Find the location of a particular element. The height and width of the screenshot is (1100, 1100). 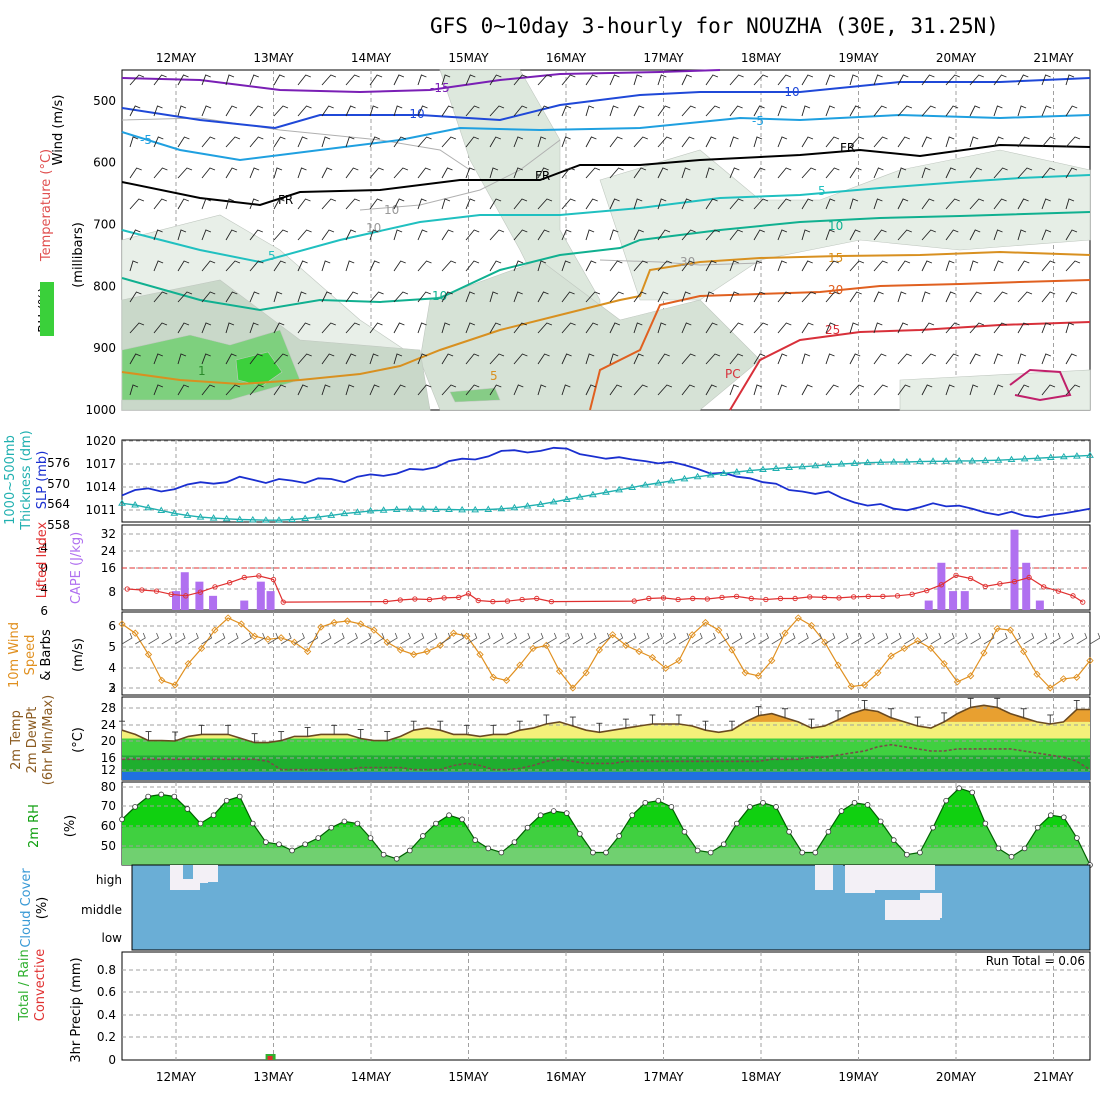

slp-tick-label: 1020 is located at coordinates (100, 441).